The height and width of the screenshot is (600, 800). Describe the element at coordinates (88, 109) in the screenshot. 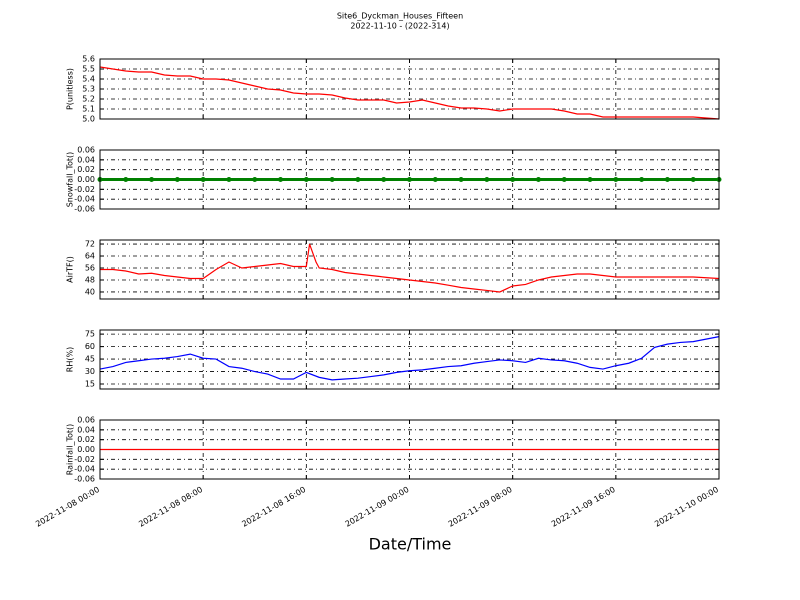

I see `y-tick-label: 5.1` at that location.